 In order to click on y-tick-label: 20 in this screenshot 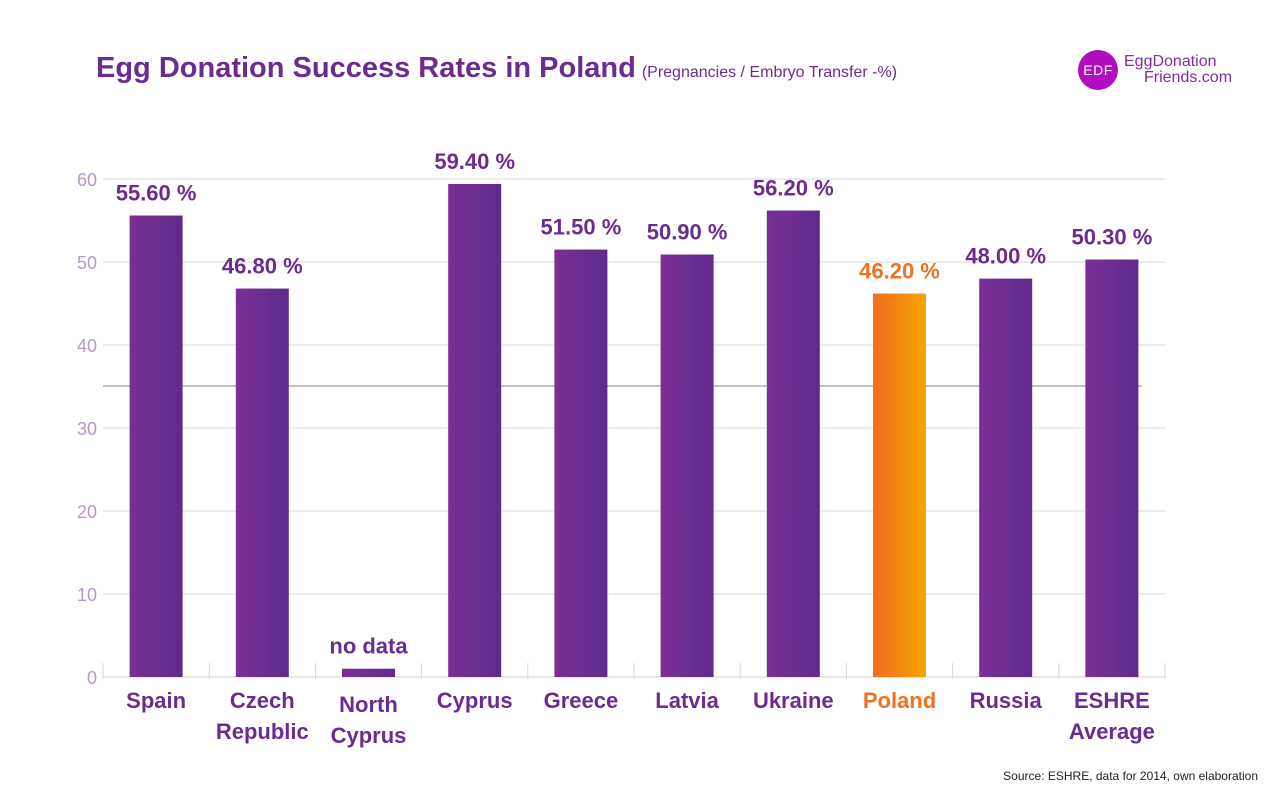, I will do `click(87, 512)`.